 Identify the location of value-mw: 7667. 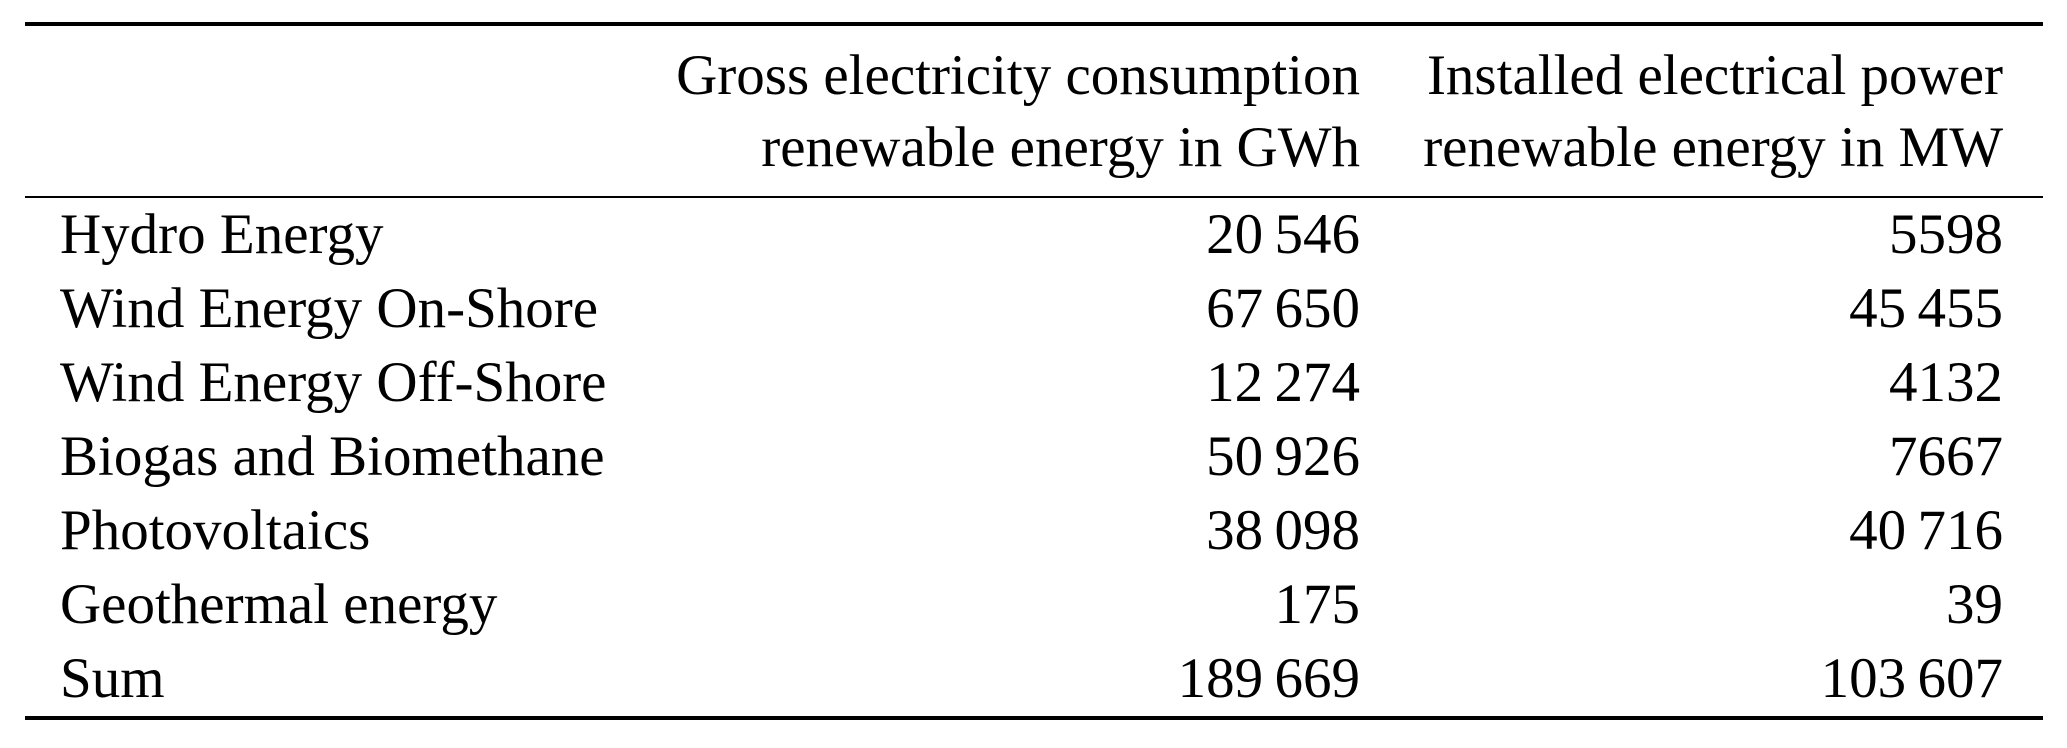
(1946, 456).